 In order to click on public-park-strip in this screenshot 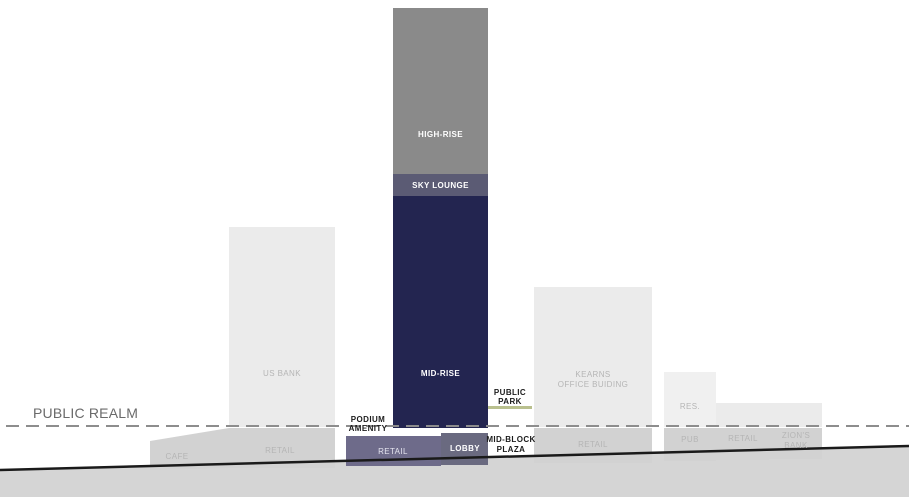, I will do `click(510, 407)`.